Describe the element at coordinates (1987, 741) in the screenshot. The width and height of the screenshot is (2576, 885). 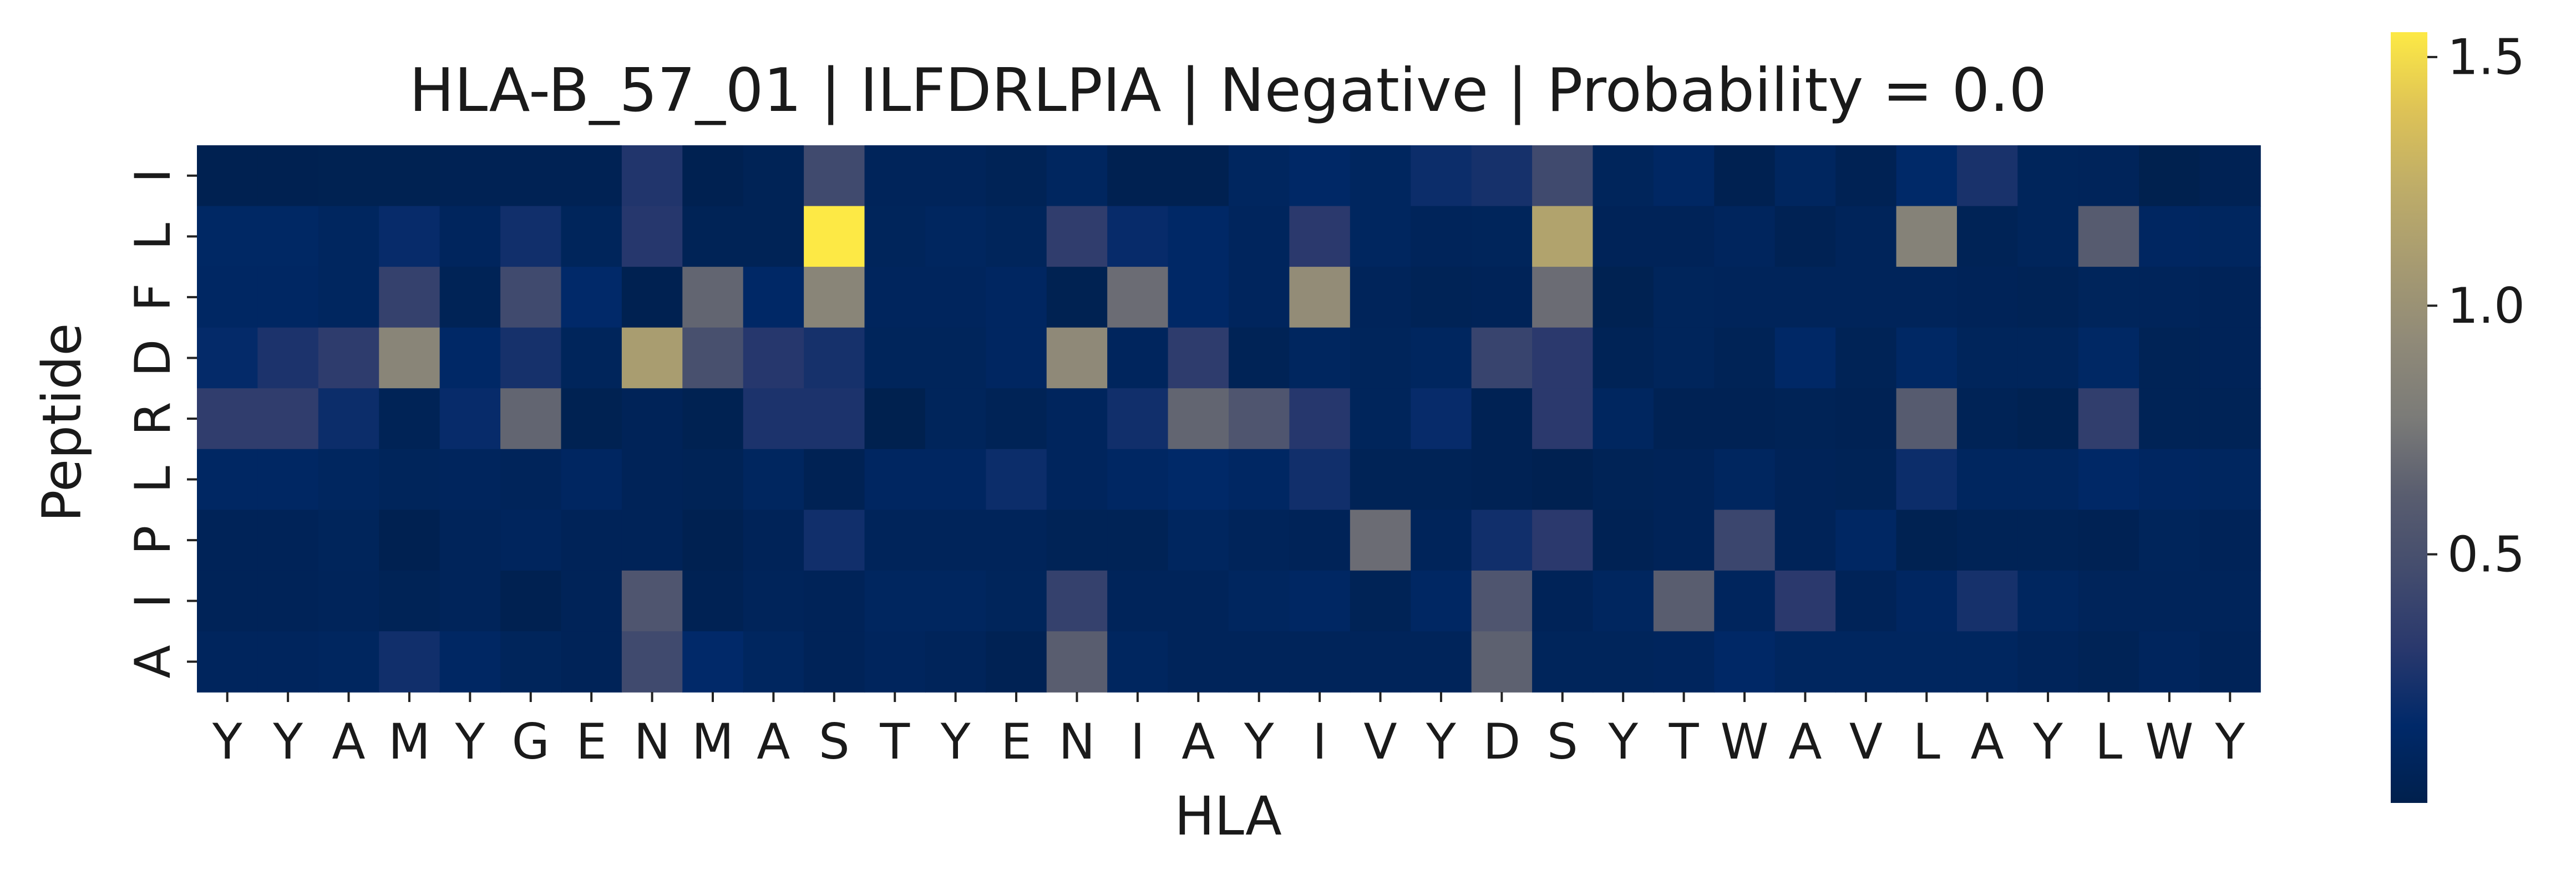
I see `x-tick-label: A` at that location.